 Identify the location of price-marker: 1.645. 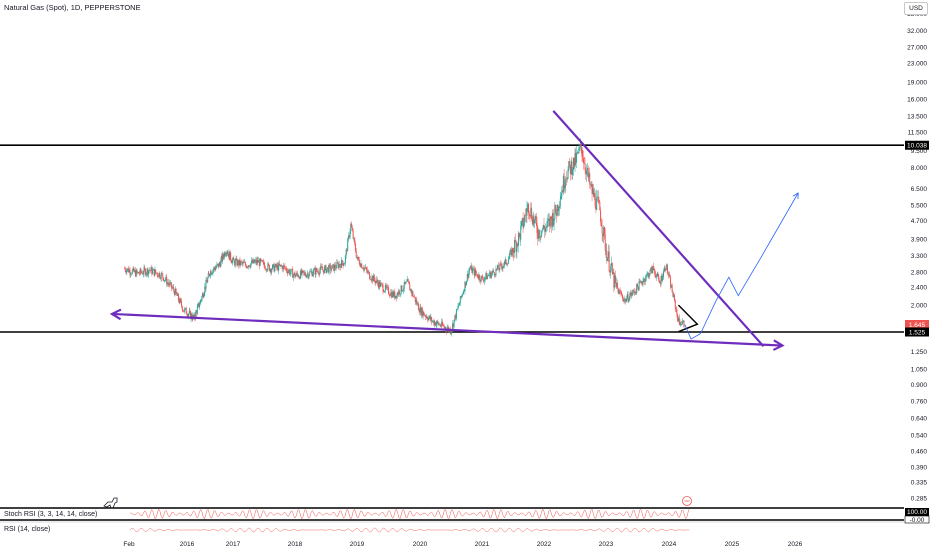
(917, 324).